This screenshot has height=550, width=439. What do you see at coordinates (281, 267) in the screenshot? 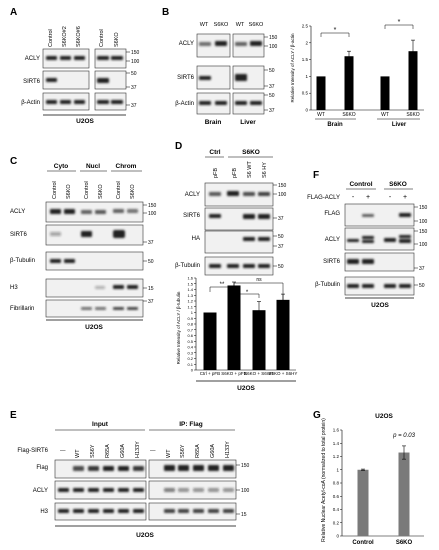
I see `panel-d-marker: 50` at bounding box center [281, 267].